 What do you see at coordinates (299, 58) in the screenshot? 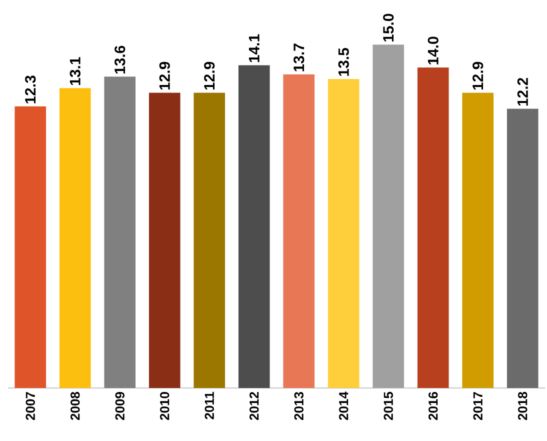
I see `data-label: 13.7` at bounding box center [299, 58].